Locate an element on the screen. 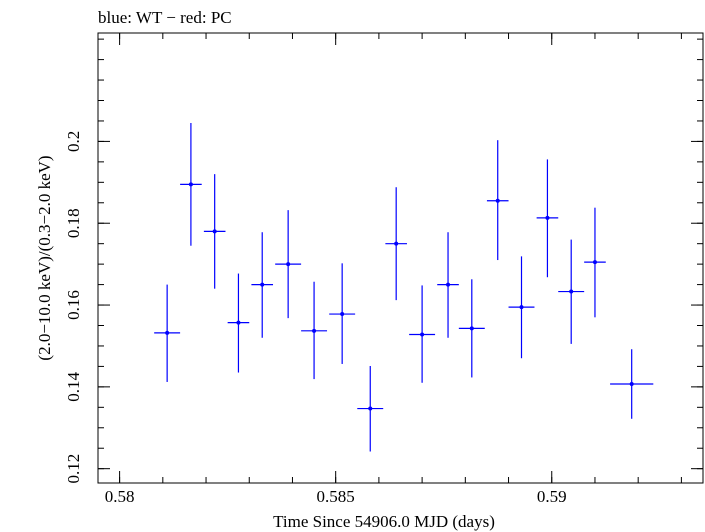  y-tick-label: 0.18 is located at coordinates (73, 223).